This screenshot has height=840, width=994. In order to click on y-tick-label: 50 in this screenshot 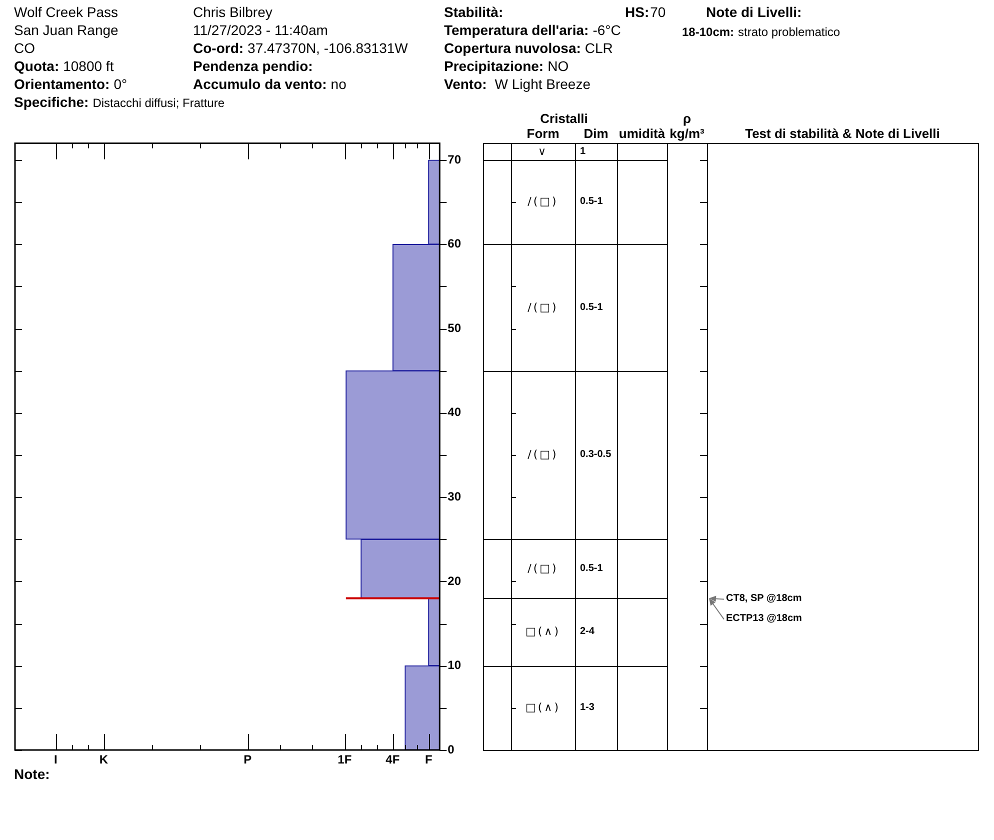, I will do `click(455, 327)`.